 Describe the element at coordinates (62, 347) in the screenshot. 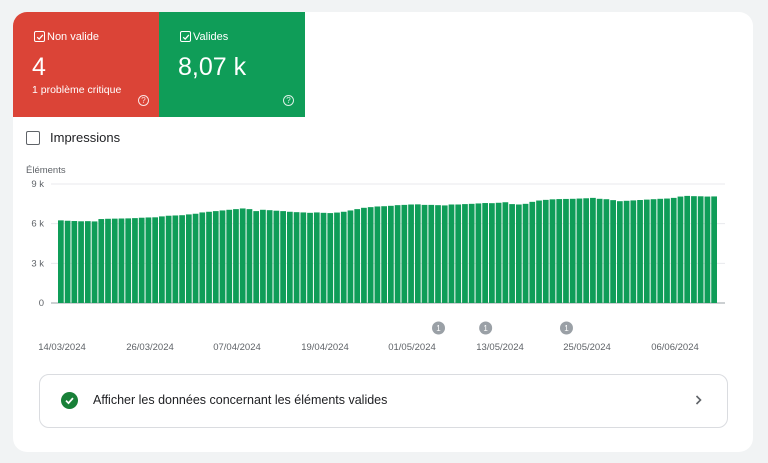

I see `x-tick-label: 14/03/2024` at that location.